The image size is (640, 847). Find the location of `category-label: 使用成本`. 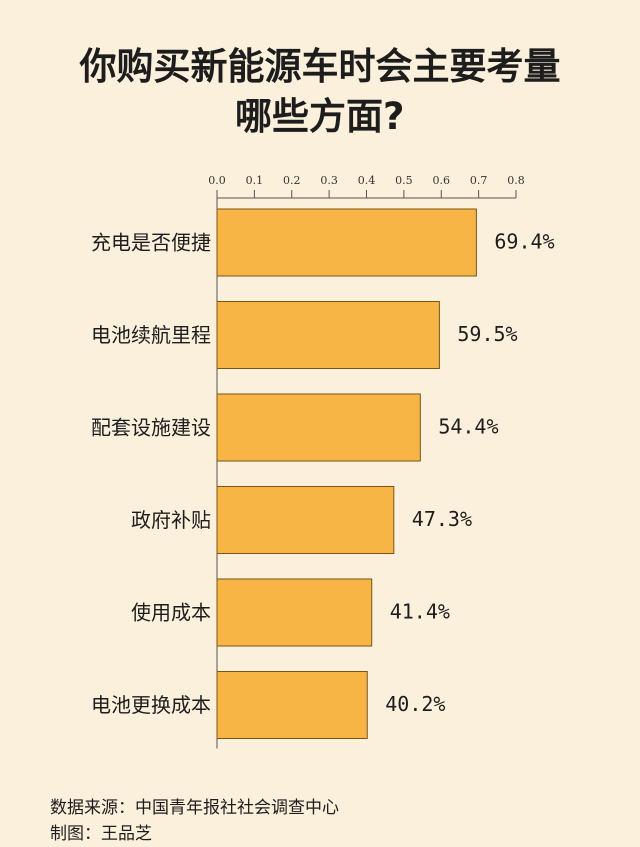

category-label: 使用成本 is located at coordinates (171, 613).